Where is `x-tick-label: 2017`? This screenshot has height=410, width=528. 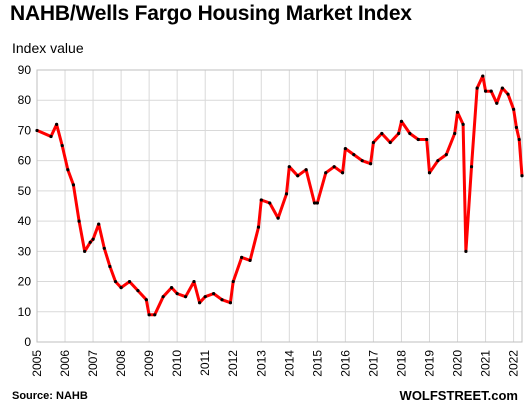 x-tick-label: 2017 is located at coordinates (373, 363).